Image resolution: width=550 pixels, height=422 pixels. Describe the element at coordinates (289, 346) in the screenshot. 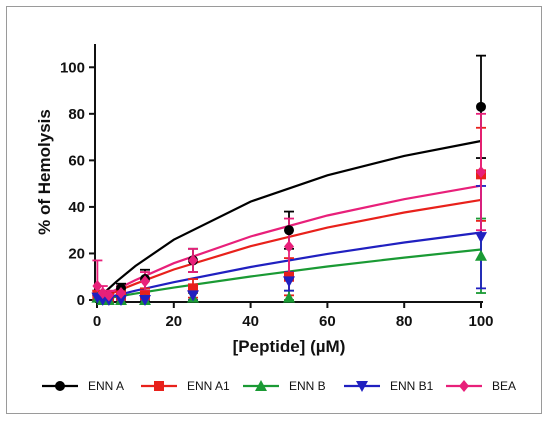

I see `x-axis-label: [Peptide] (µM)` at that location.